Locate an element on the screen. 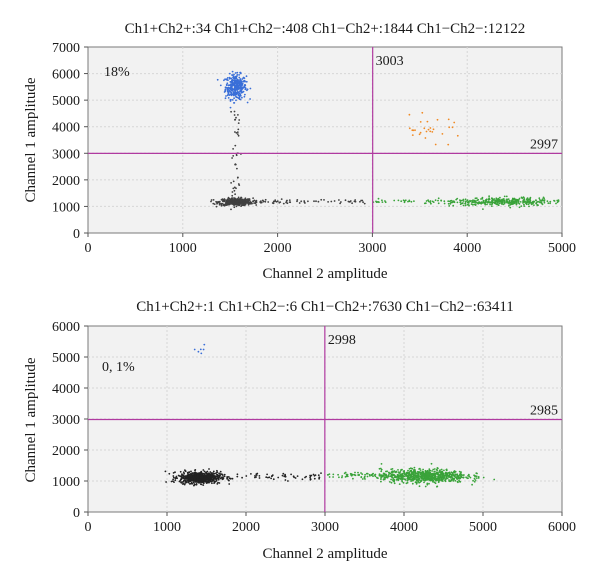  x-tick-label: 6000 is located at coordinates (562, 527).